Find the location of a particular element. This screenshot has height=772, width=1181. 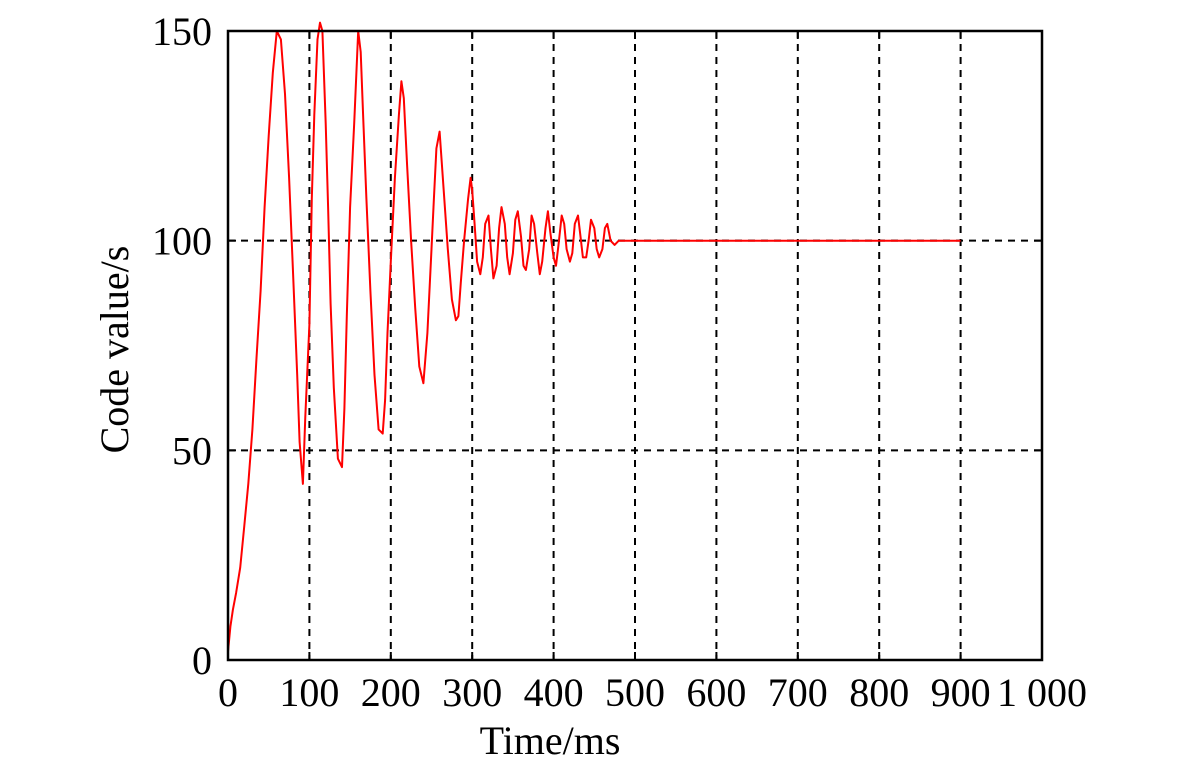

y-axis-title: Code value/s is located at coordinates (114, 350).